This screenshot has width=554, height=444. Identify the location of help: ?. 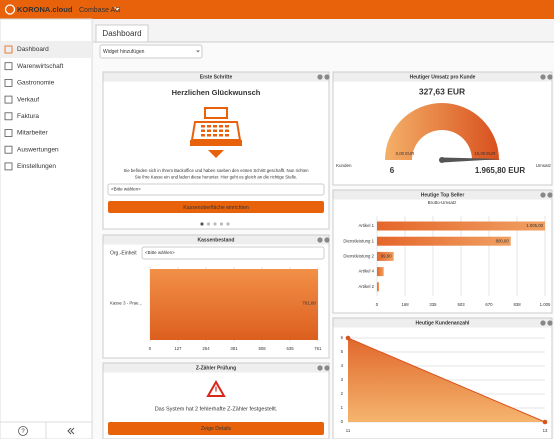
(23, 432).